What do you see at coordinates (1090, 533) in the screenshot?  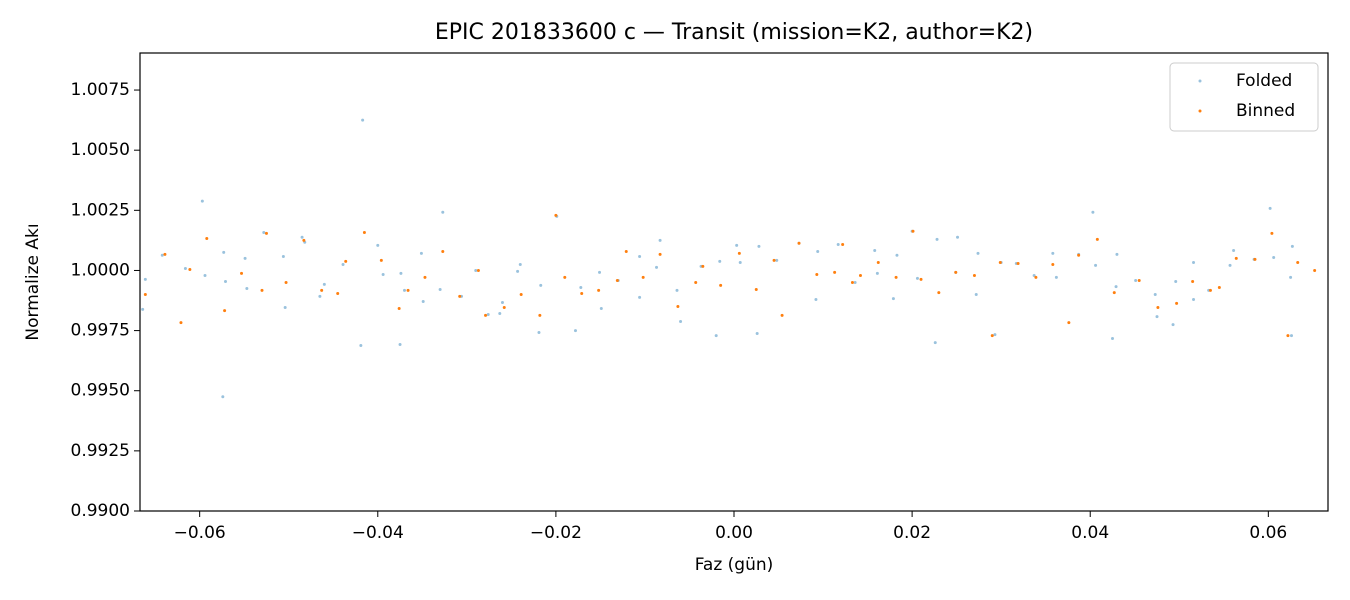 I see `x-tick-label: 0.04` at bounding box center [1090, 533].